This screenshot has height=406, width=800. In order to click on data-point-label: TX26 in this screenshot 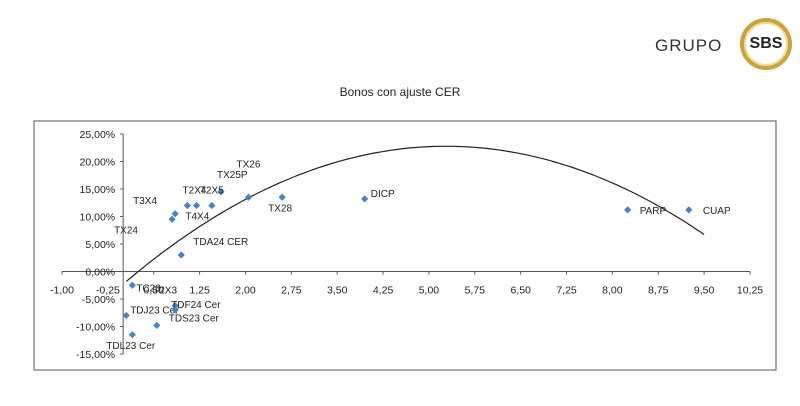, I will do `click(249, 164)`.